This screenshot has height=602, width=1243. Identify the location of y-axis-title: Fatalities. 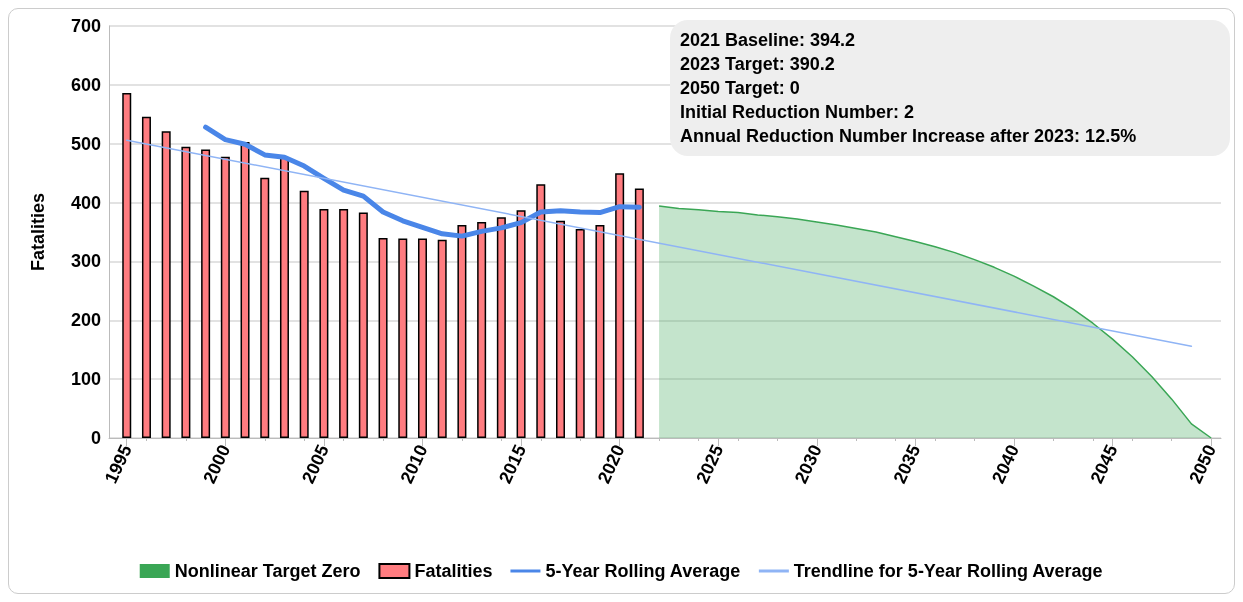
(38, 232).